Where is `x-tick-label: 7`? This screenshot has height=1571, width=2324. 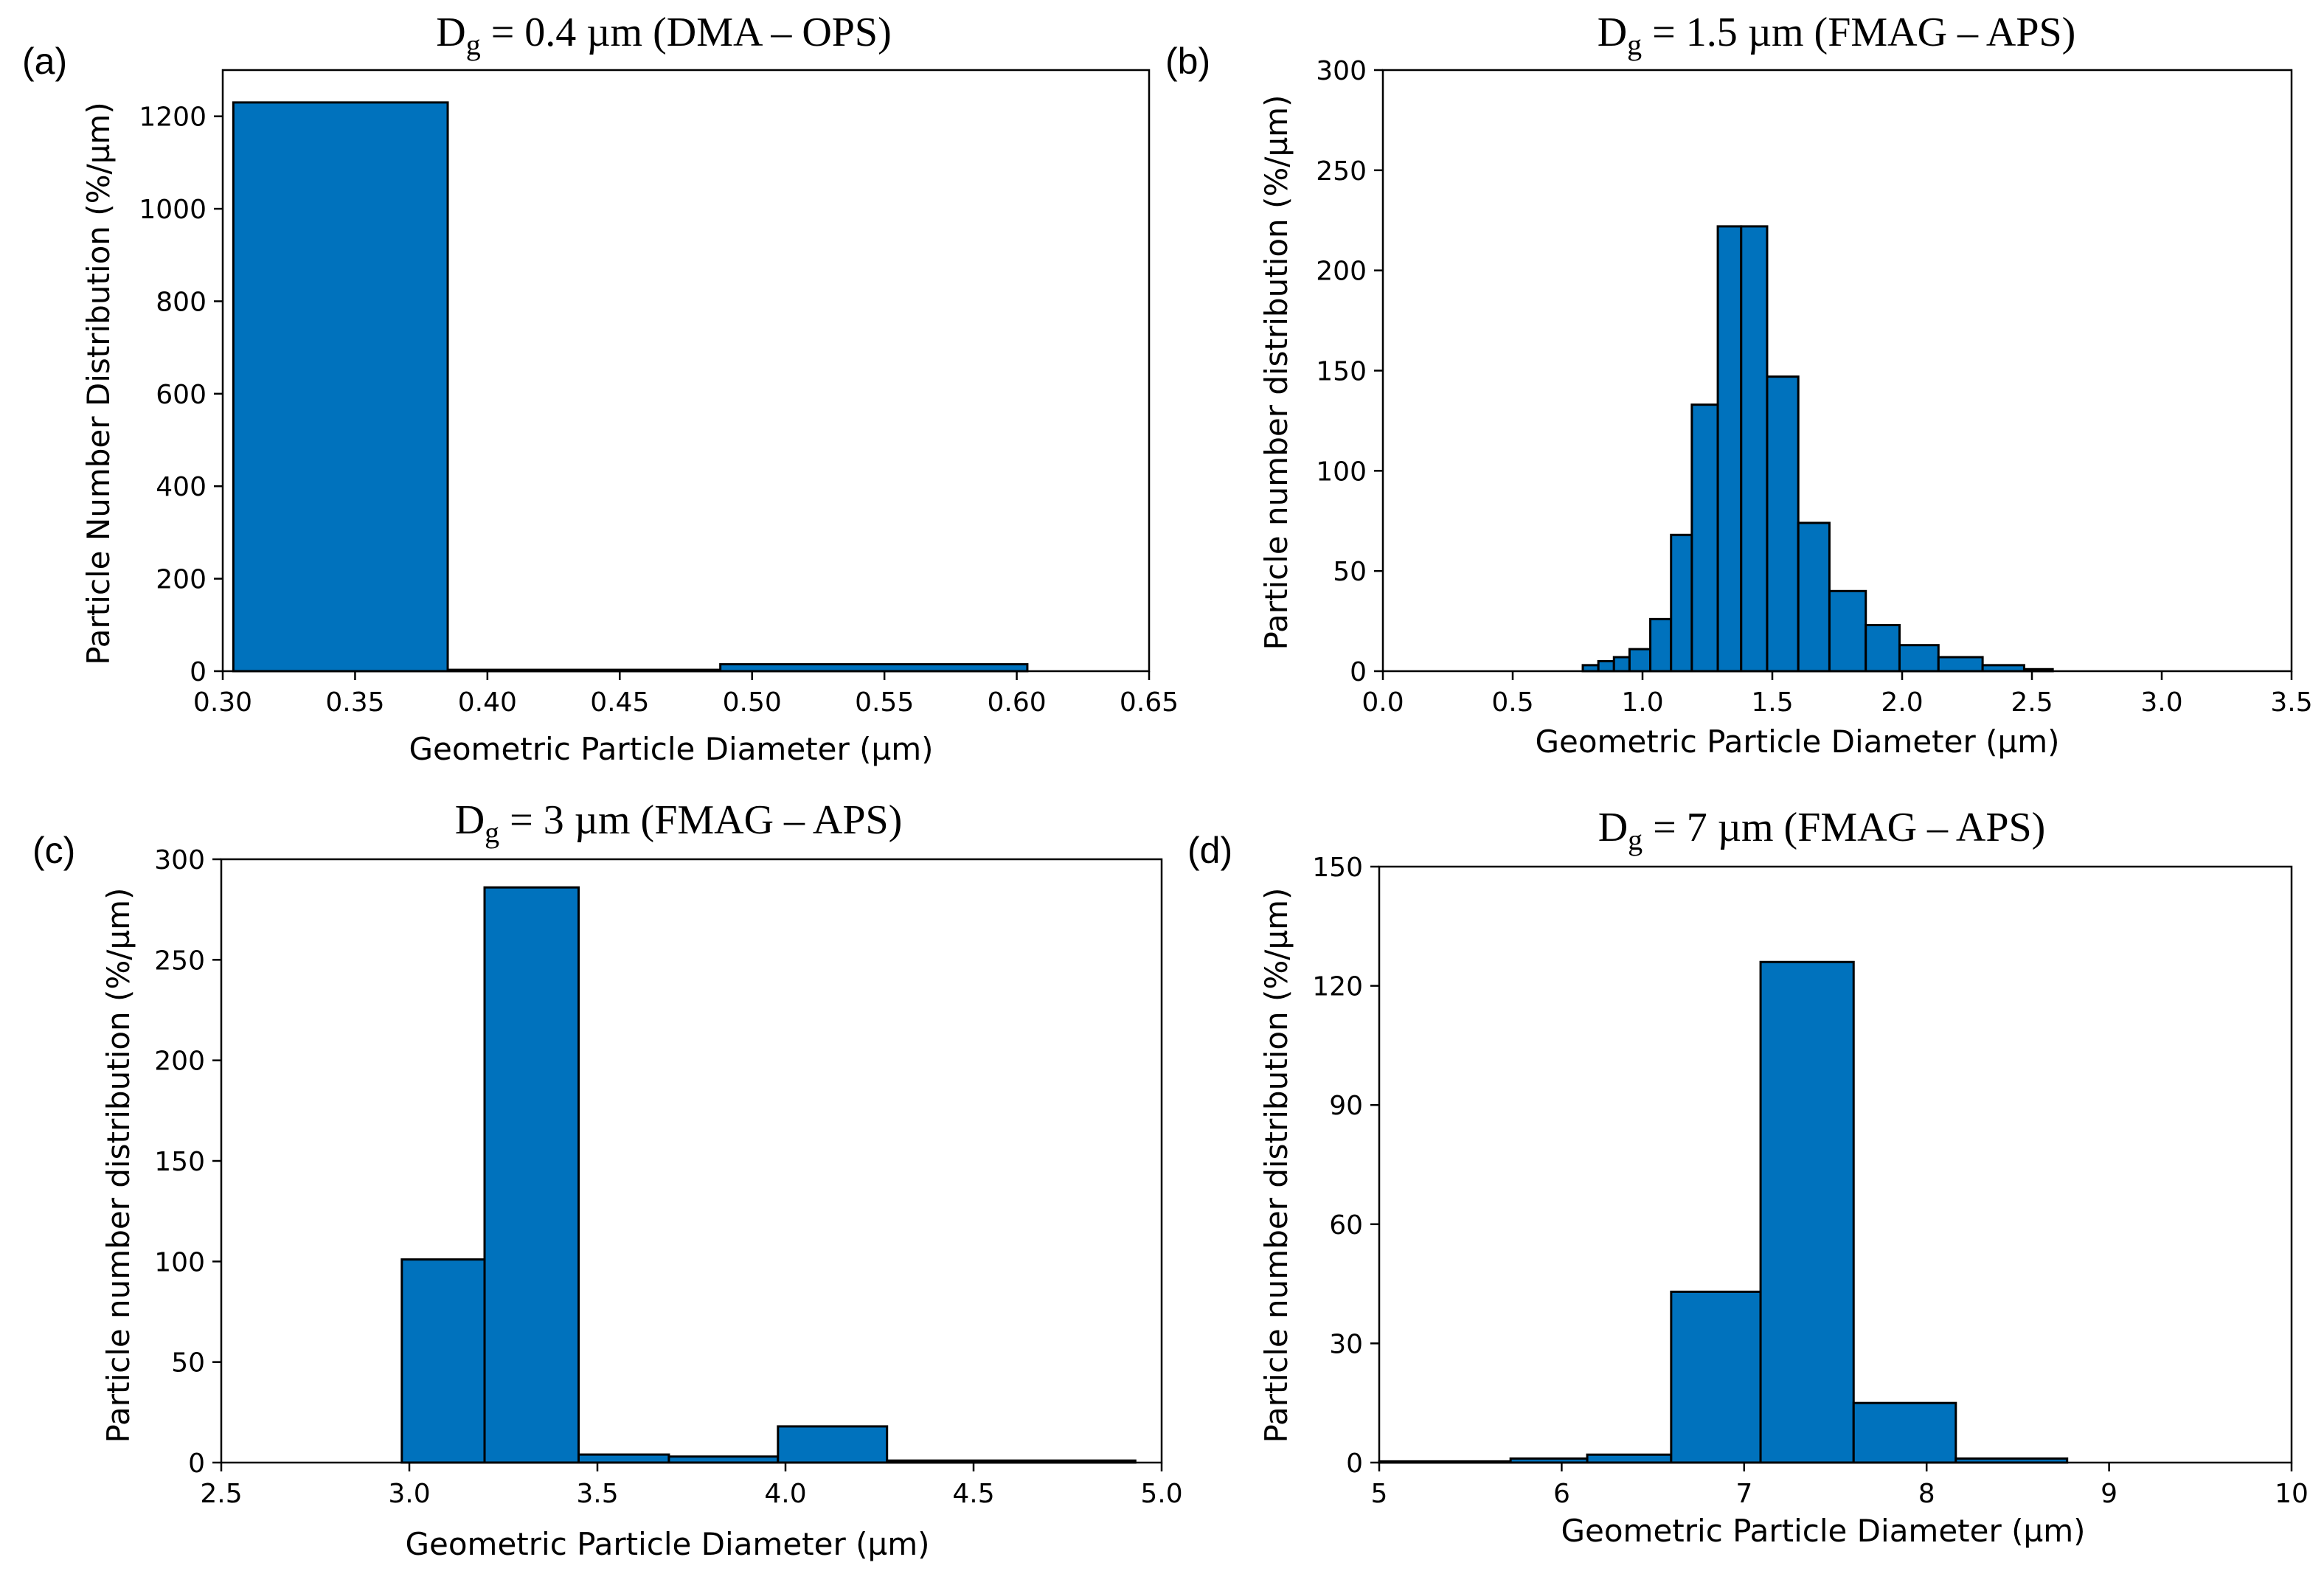 x-tick-label: 7 is located at coordinates (1743, 1494).